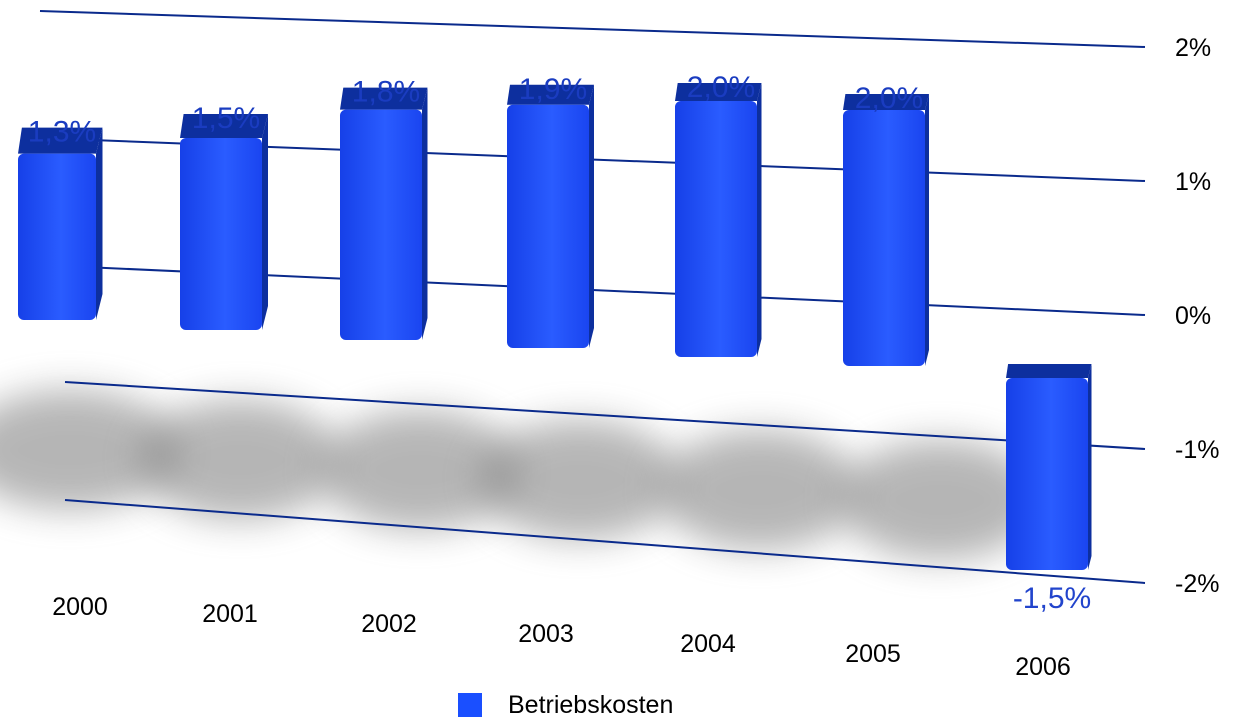 Image resolution: width=1235 pixels, height=725 pixels. I want to click on y-tick-label: 0%, so click(1193, 316).